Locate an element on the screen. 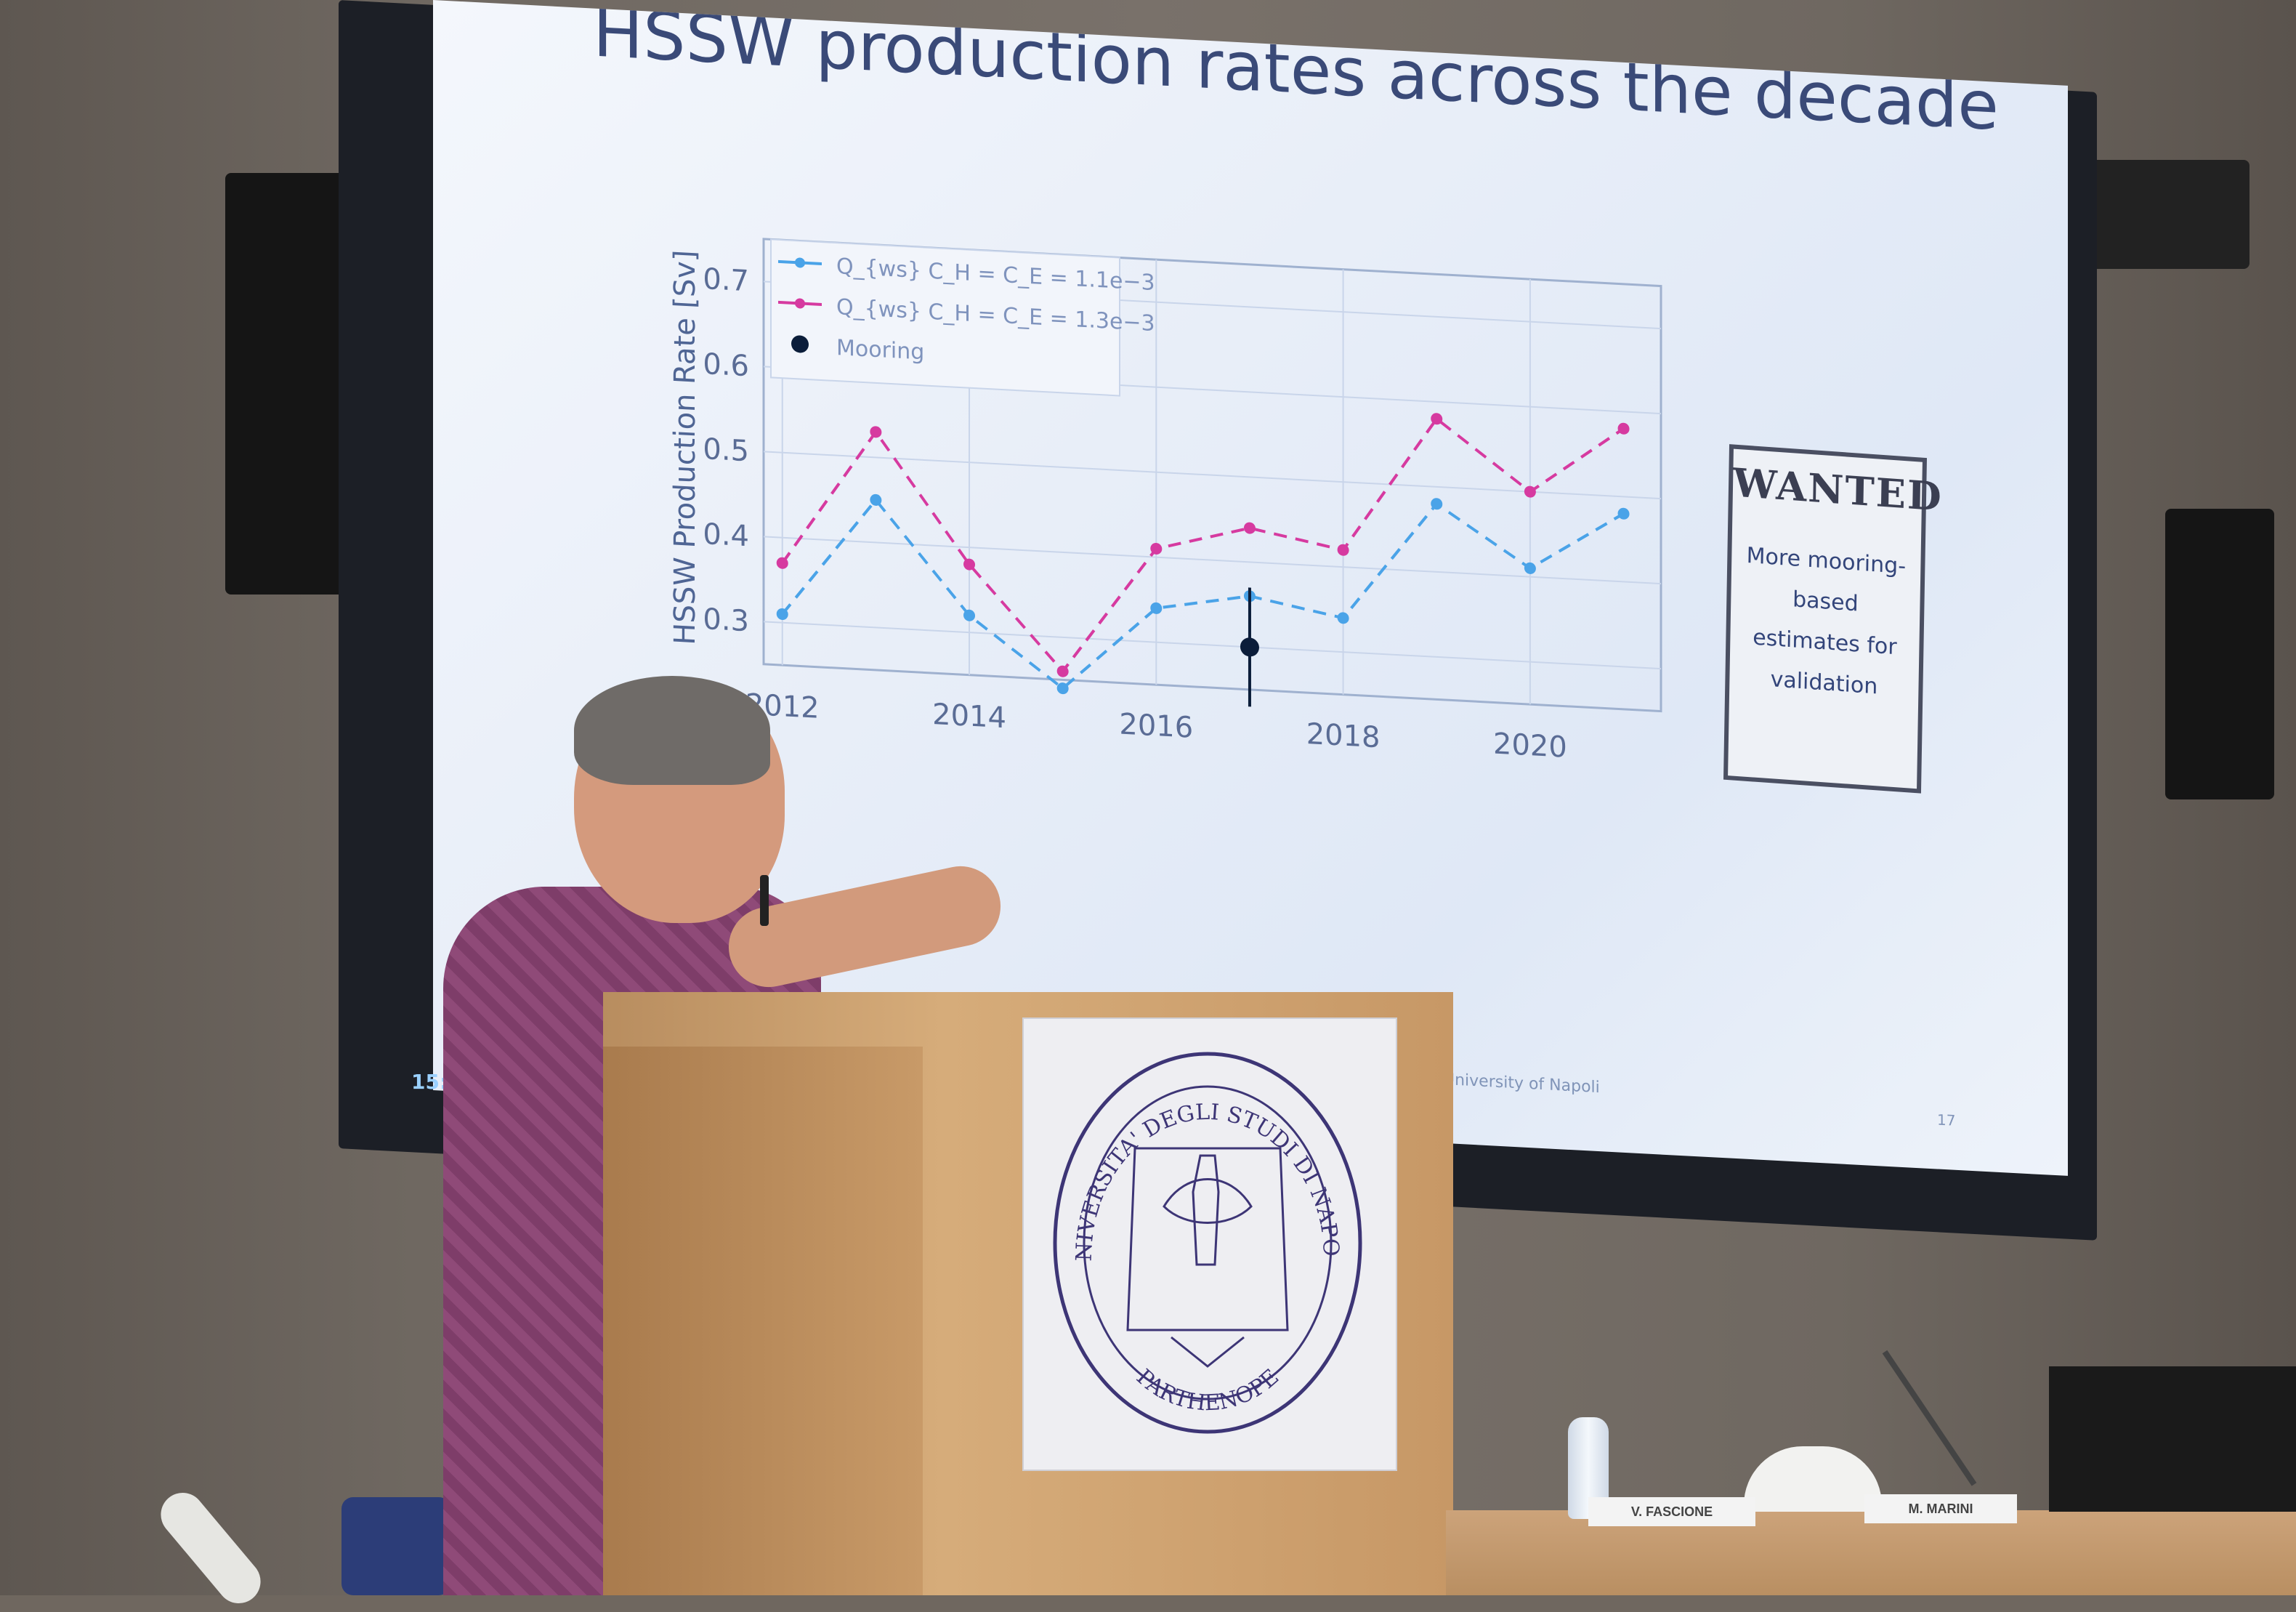 The width and height of the screenshot is (2296, 1612). lapel-microphone is located at coordinates (764, 900).